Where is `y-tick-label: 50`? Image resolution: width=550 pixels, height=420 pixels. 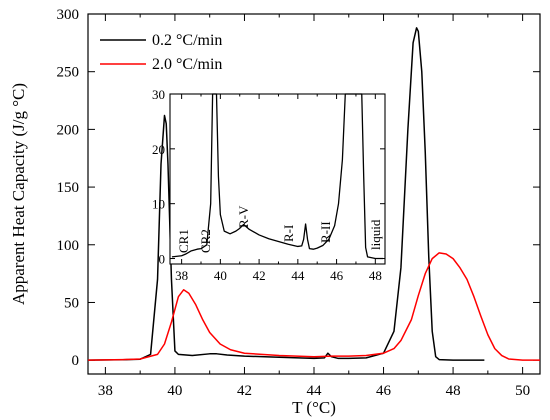
y-tick-label: 50 is located at coordinates (71, 303).